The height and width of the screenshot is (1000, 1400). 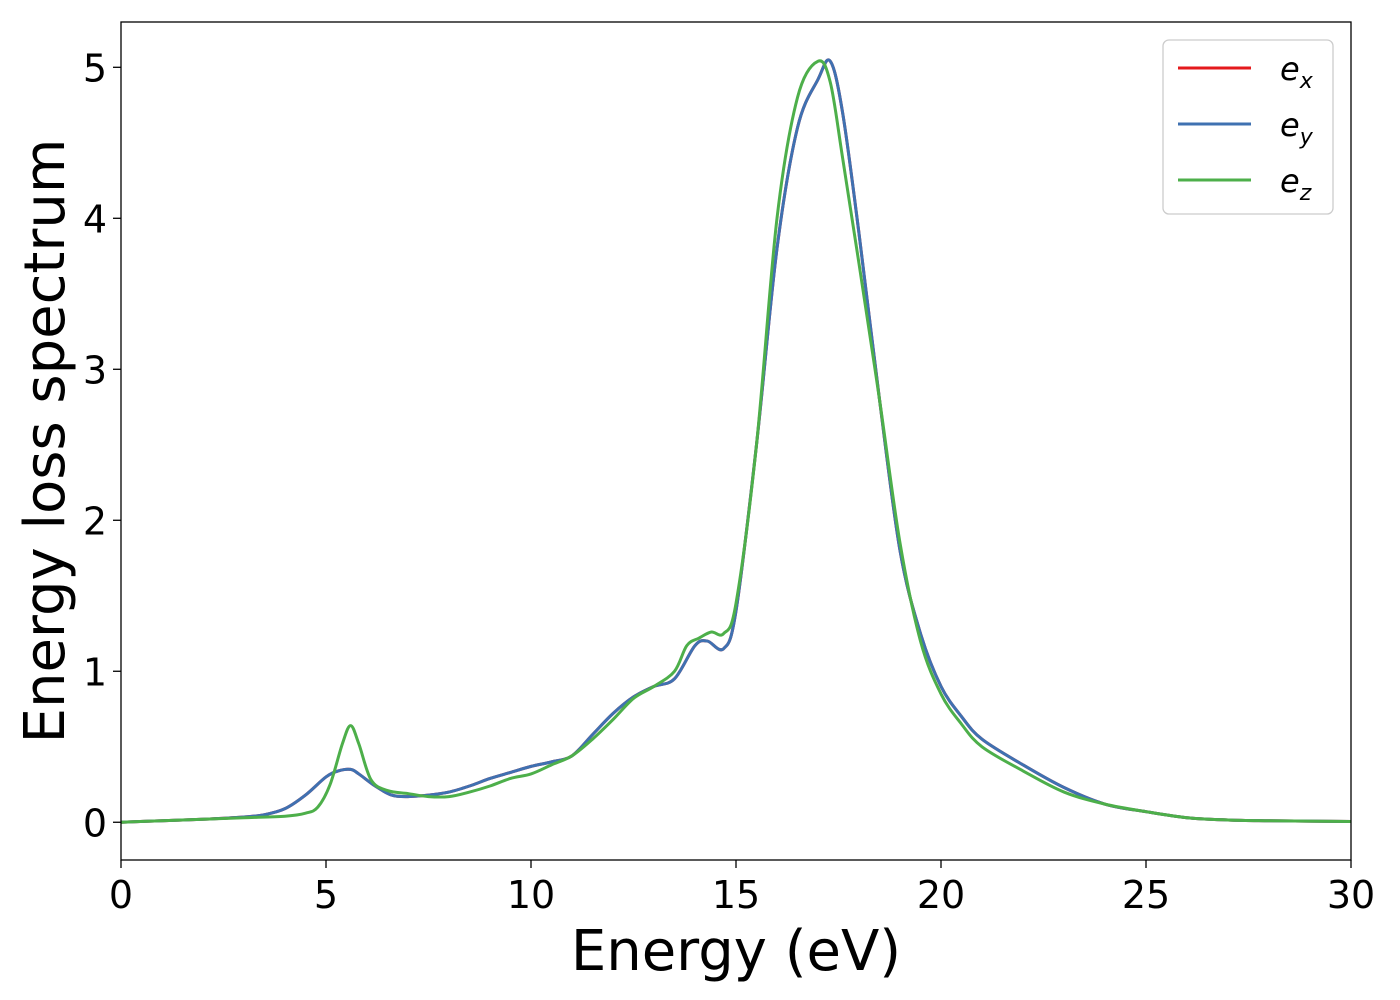 I want to click on legend-label-ez: ez, so click(x=1296, y=184).